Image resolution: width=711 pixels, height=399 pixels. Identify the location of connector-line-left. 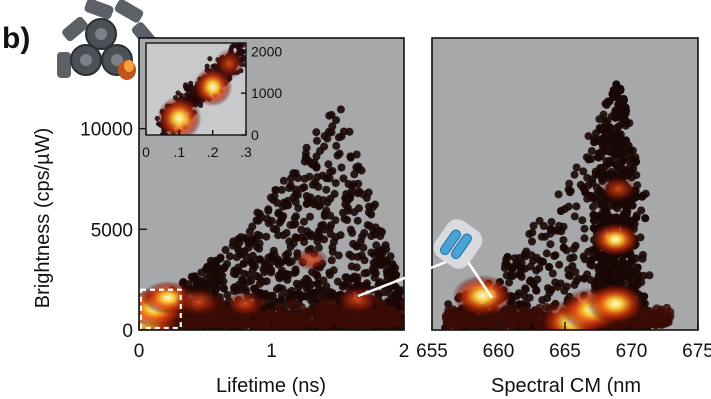
(402, 279).